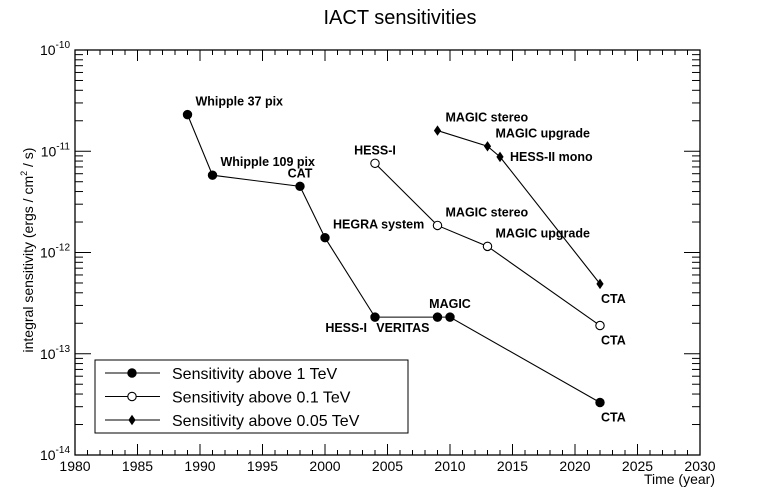 Image resolution: width=781 pixels, height=504 pixels. What do you see at coordinates (574, 466) in the screenshot?
I see `x-tick-label: 2020` at bounding box center [574, 466].